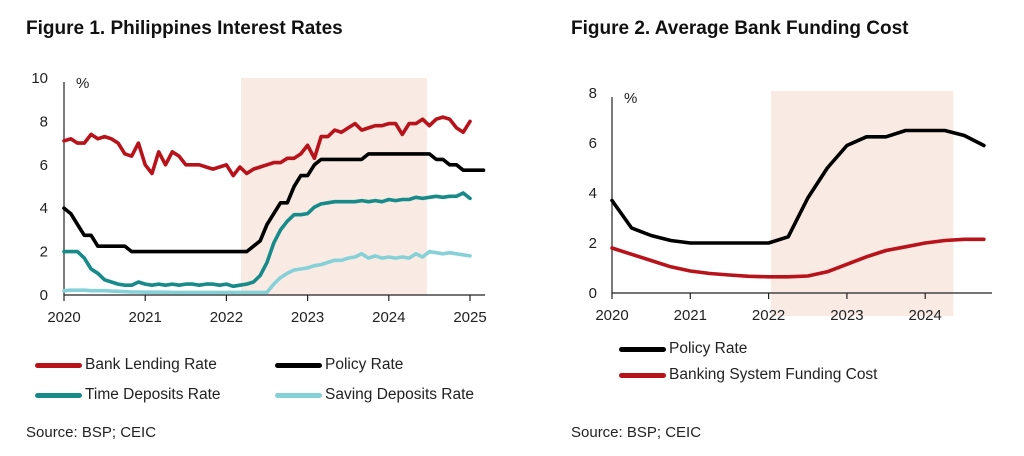 This screenshot has height=456, width=1024. Describe the element at coordinates (862, 203) in the screenshot. I see `shaded-region` at that location.